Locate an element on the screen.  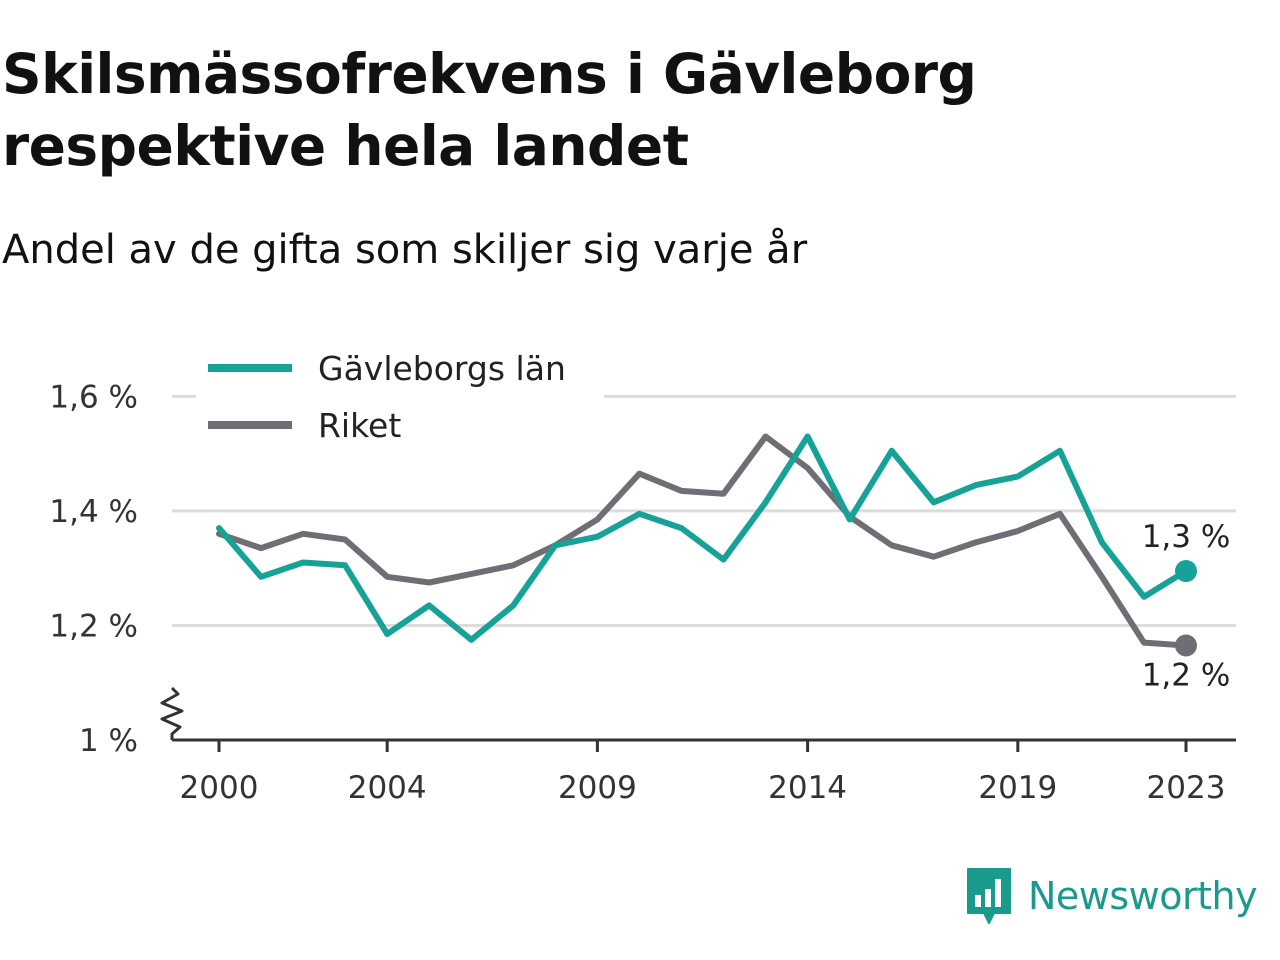
x-tick-label: 2014 is located at coordinates (807, 788).